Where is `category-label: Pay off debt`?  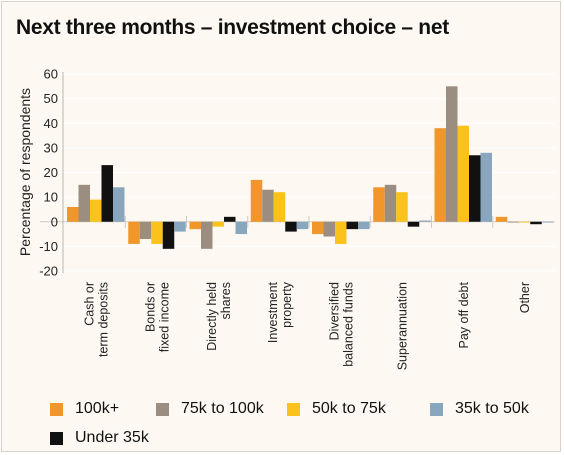
category-label: Pay off debt is located at coordinates (464, 314).